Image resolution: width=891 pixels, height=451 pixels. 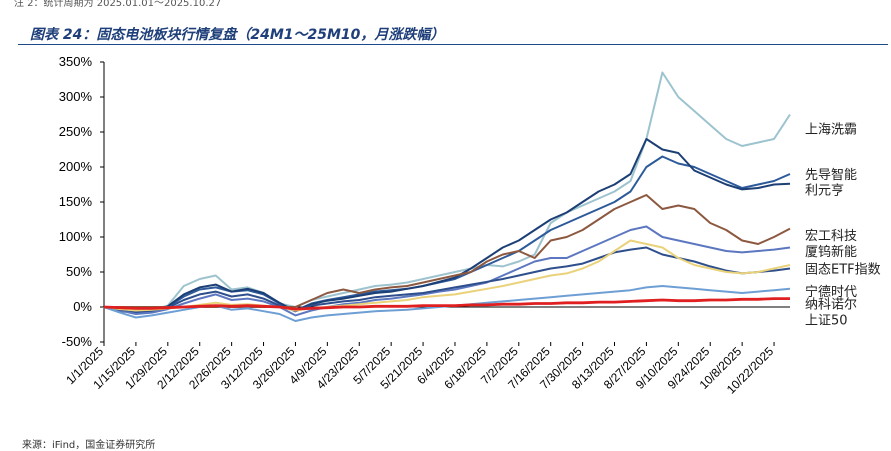 I want to click on y-tick-label: 250%, so click(x=76, y=131).